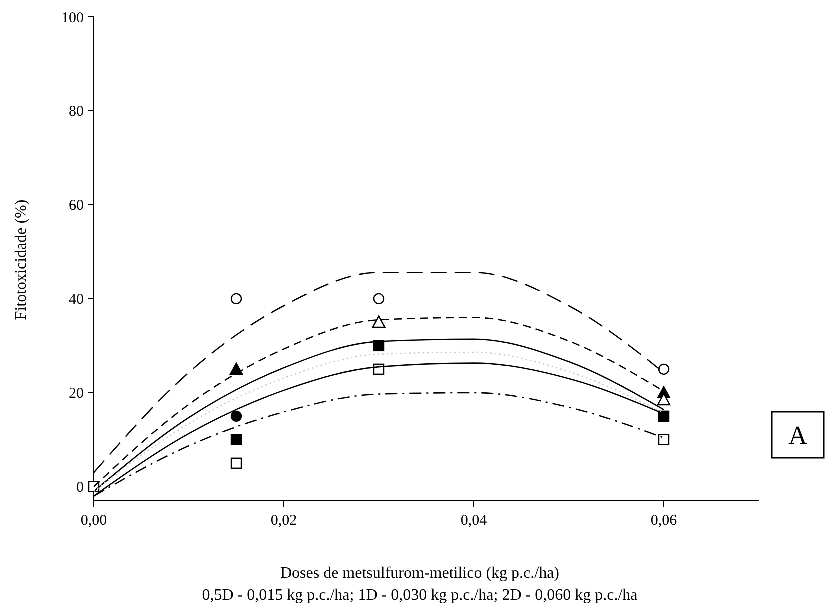 Image resolution: width=829 pixels, height=610 pixels. Describe the element at coordinates (420, 573) in the screenshot. I see `x-axis-title: Doses de metsulfurom-metilico (kg p.c./ha)` at that location.